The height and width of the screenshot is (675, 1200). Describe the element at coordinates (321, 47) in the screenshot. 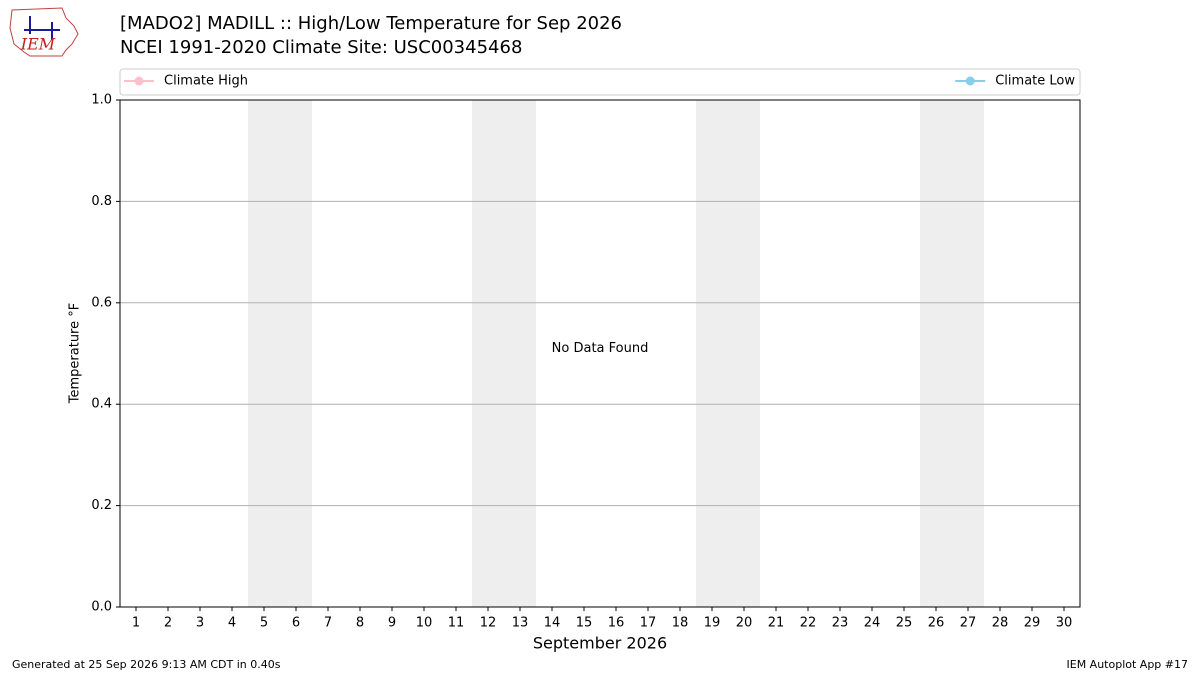

I see `chart-subtitle: NCEI 1991-2020 Climate Site: USC00345468` at that location.